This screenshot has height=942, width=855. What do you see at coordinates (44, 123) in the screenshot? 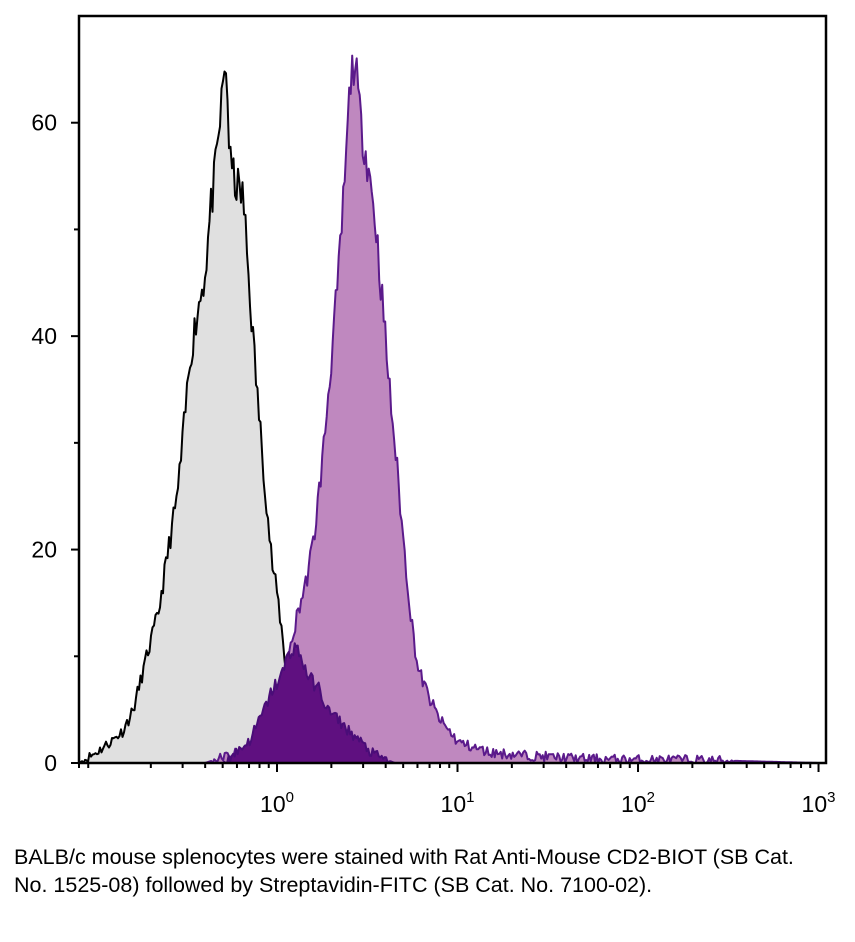
I see `y-tick-label: 60` at bounding box center [44, 123].